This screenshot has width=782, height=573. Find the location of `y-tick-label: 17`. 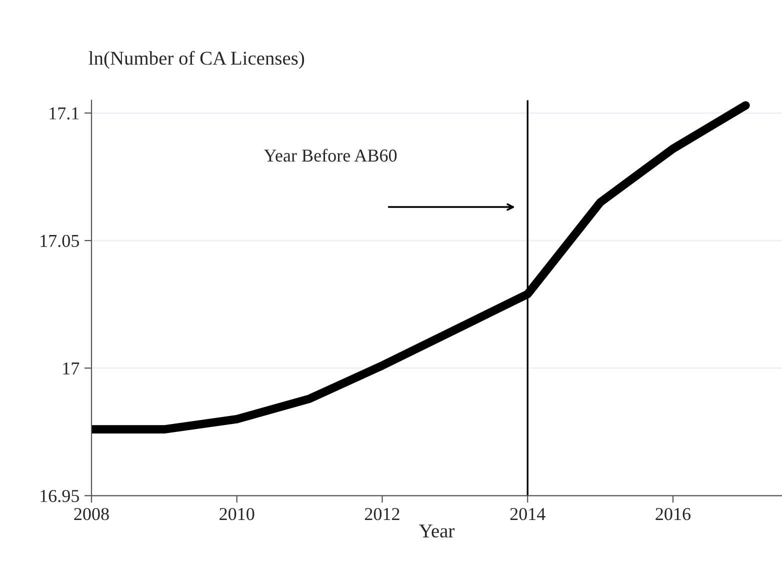

y-tick-label: 17 is located at coordinates (71, 368).